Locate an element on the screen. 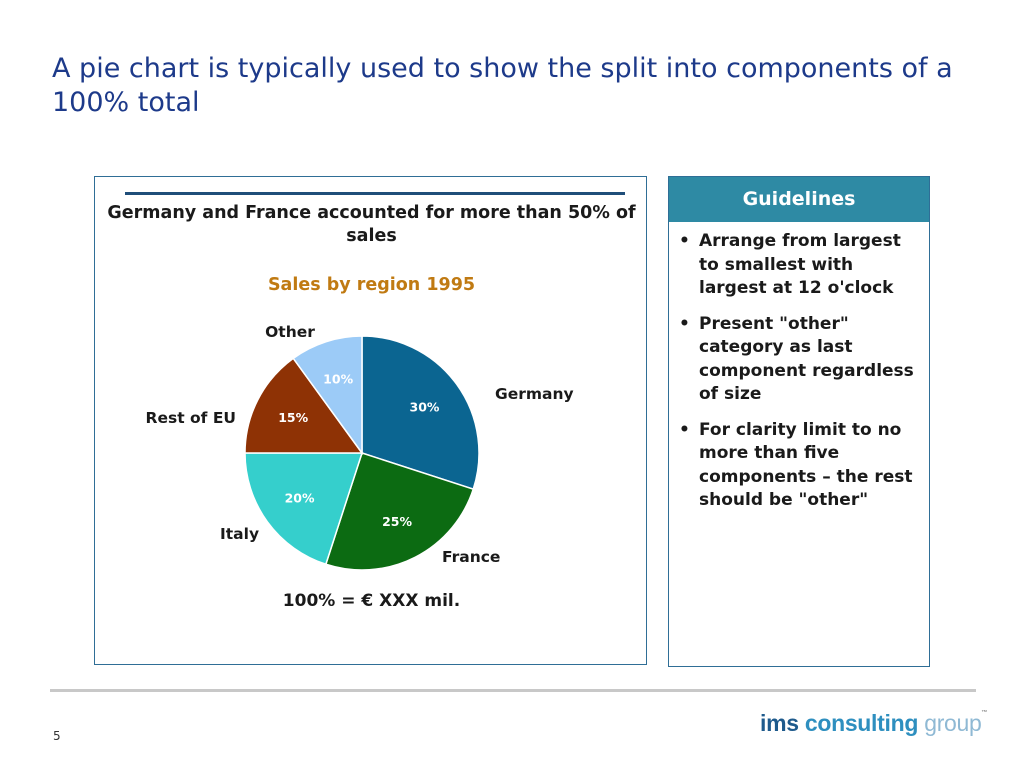 The width and height of the screenshot is (1024, 768). pie-value-label: 20% is located at coordinates (300, 497).